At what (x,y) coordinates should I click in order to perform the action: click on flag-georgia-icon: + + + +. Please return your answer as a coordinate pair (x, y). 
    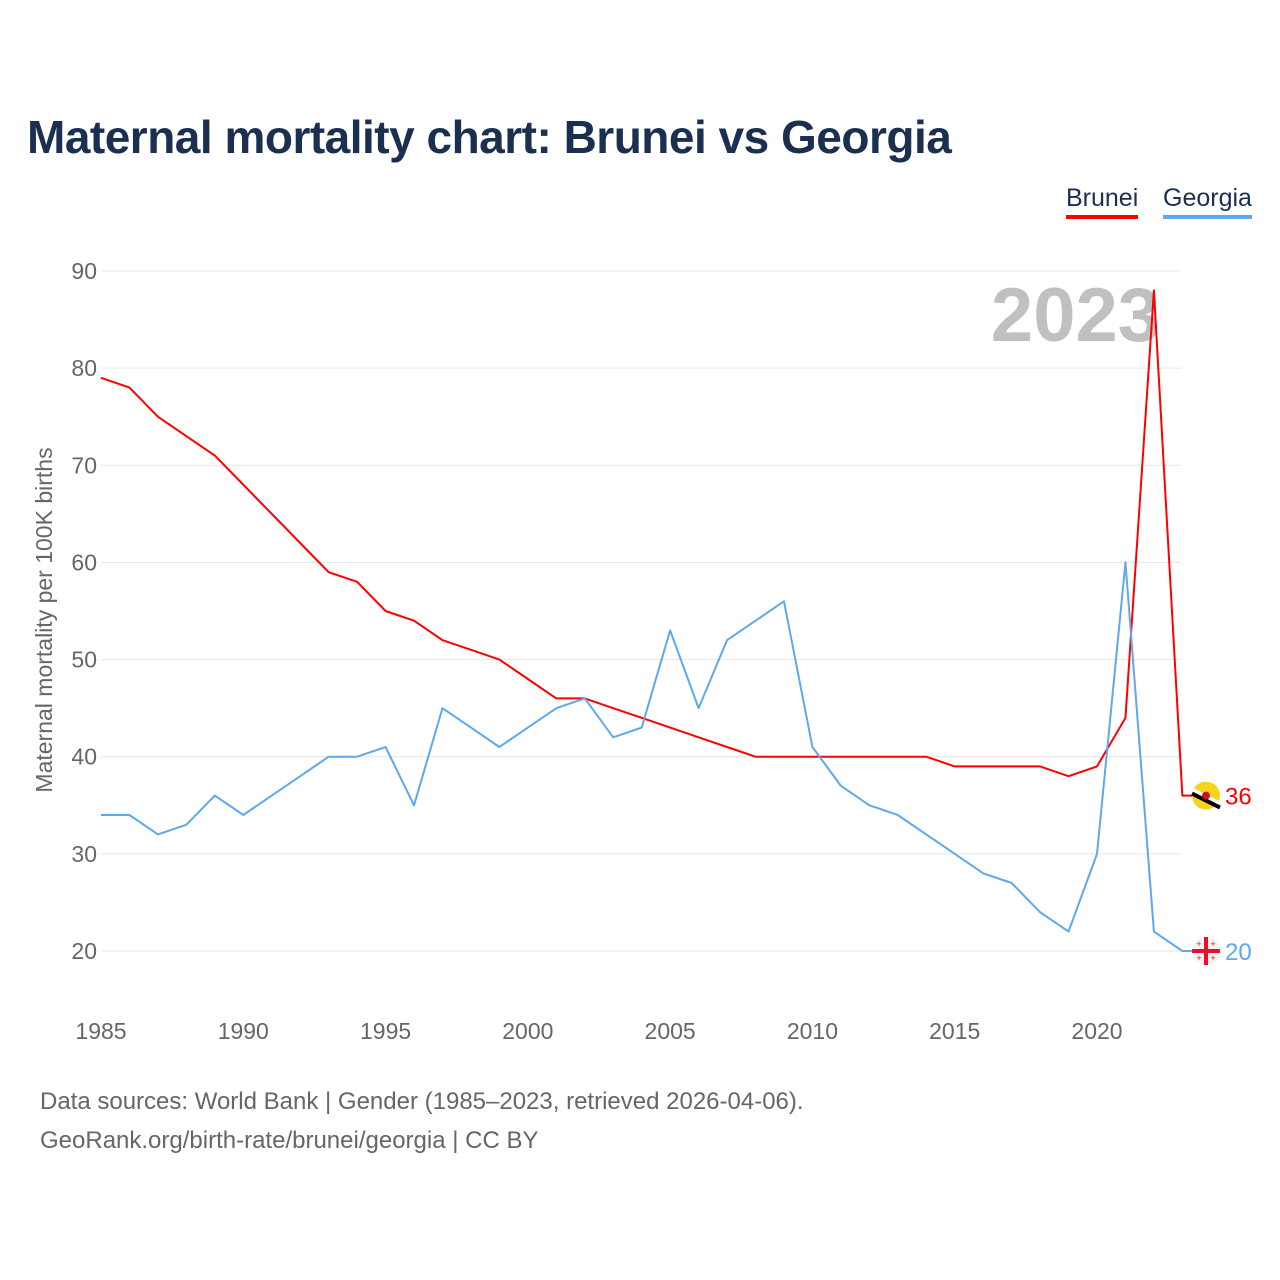
    Looking at the image, I should click on (1206, 951).